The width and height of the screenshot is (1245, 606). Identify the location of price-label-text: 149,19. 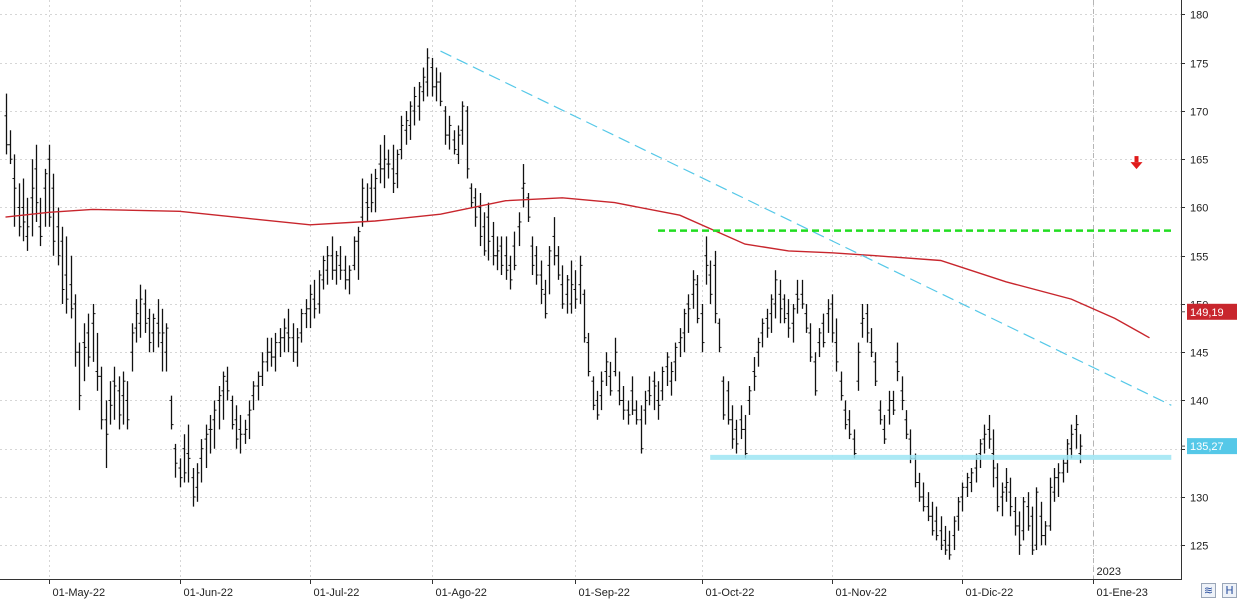
(1207, 313).